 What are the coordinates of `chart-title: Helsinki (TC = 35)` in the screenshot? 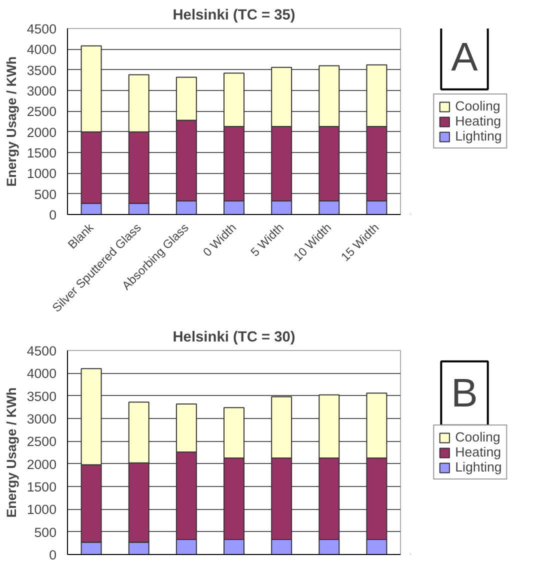 It's located at (234, 16).